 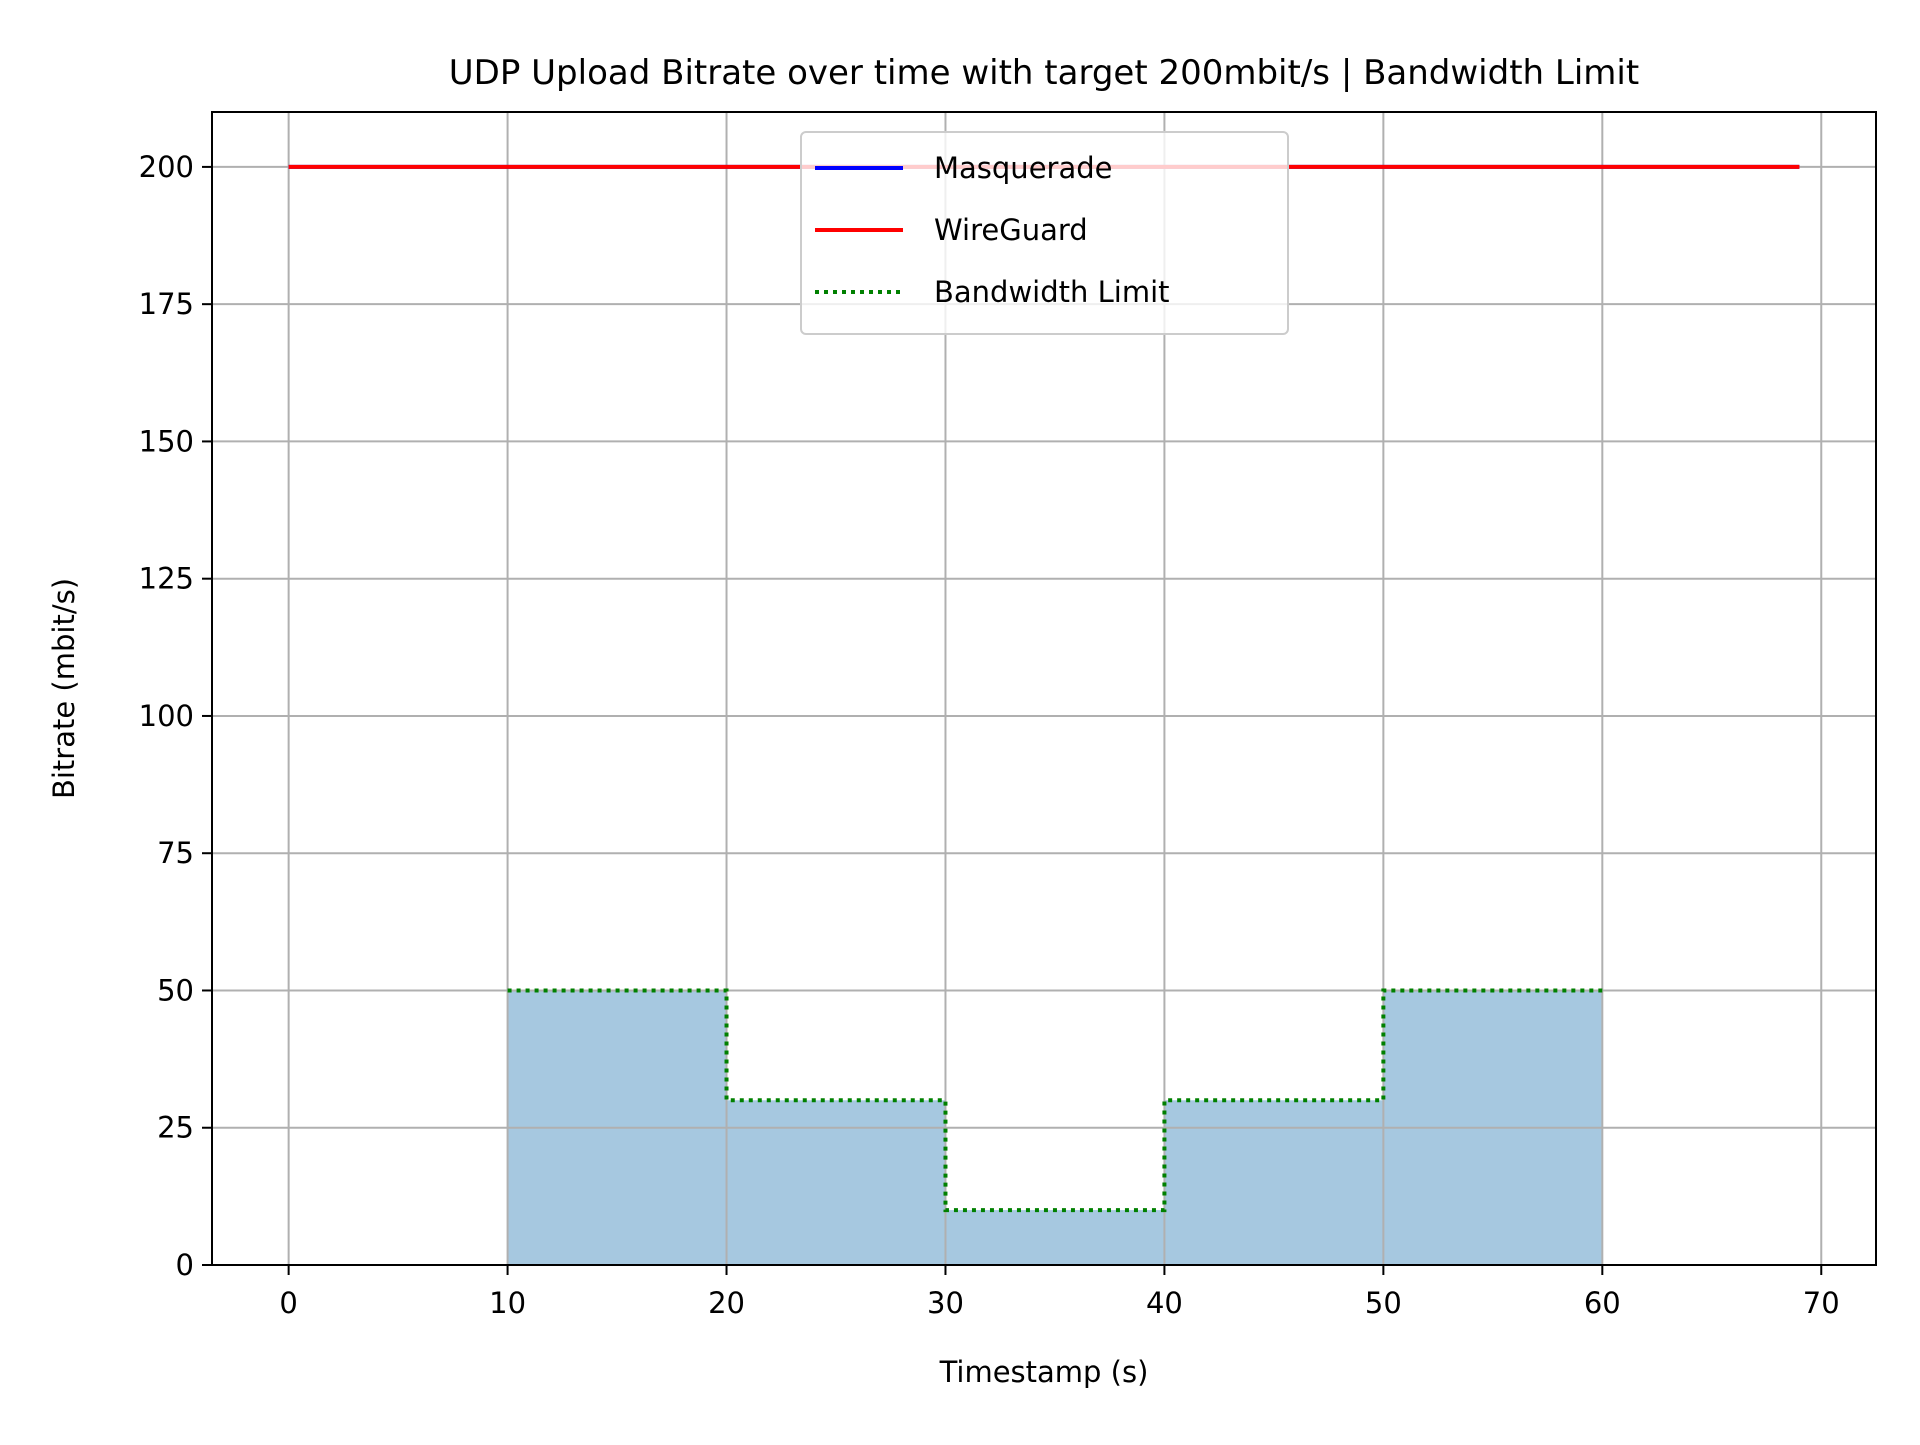 What do you see at coordinates (507, 1303) in the screenshot?
I see `x-tick-label: 10` at bounding box center [507, 1303].